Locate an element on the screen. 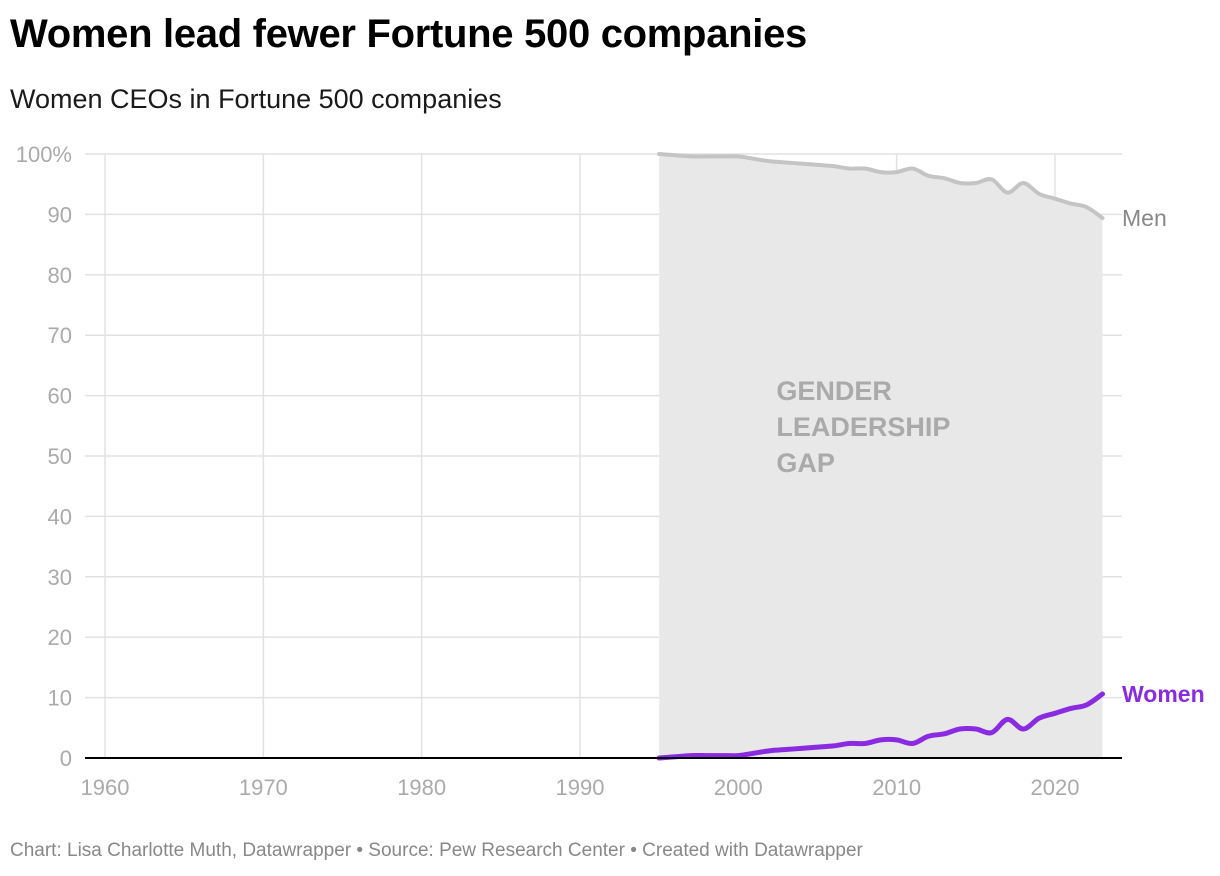 The image size is (1220, 876). y-tick-label-80: 80 is located at coordinates (60, 275).